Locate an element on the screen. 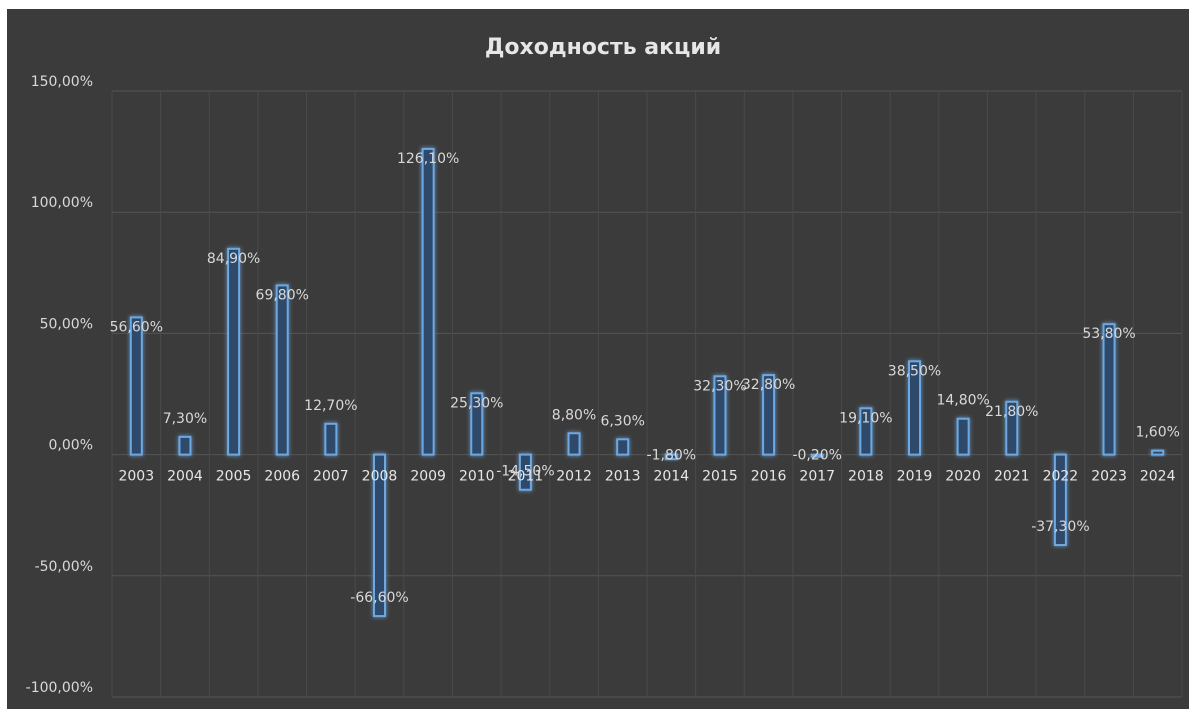 This screenshot has height=713, width=1196. bar-2010 is located at coordinates (477, 424).